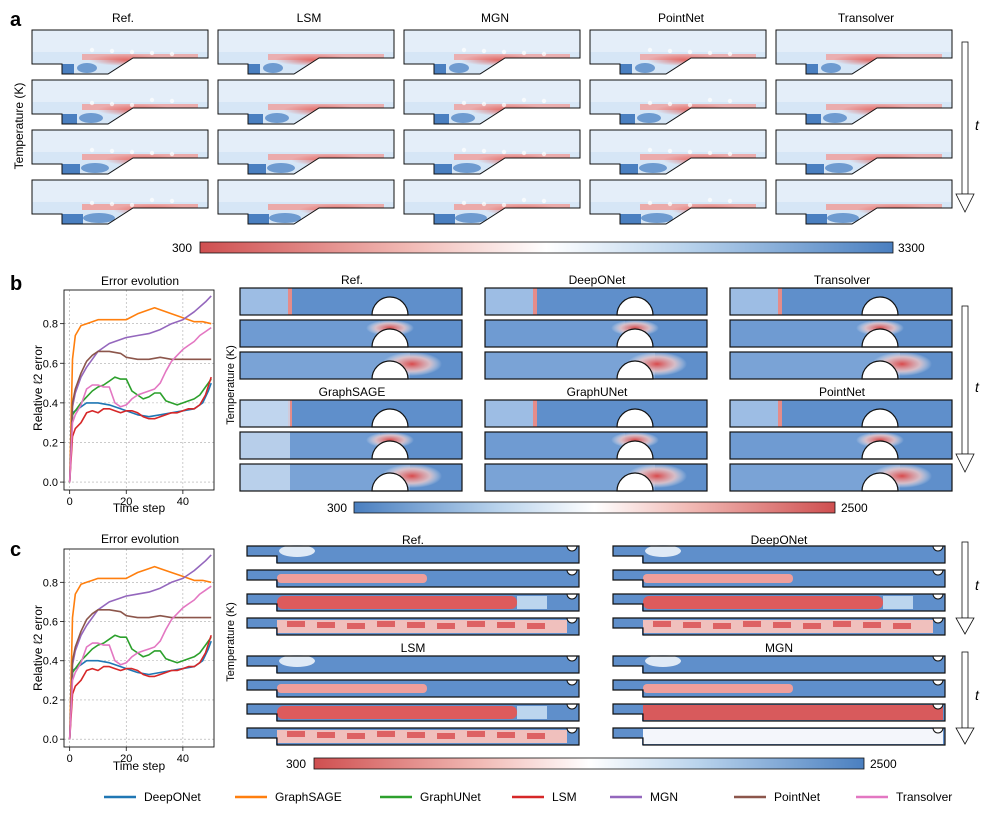 The image size is (996, 813). Describe the element at coordinates (589, 763) in the screenshot. I see `panel-c-colorbar-gradient` at that location.